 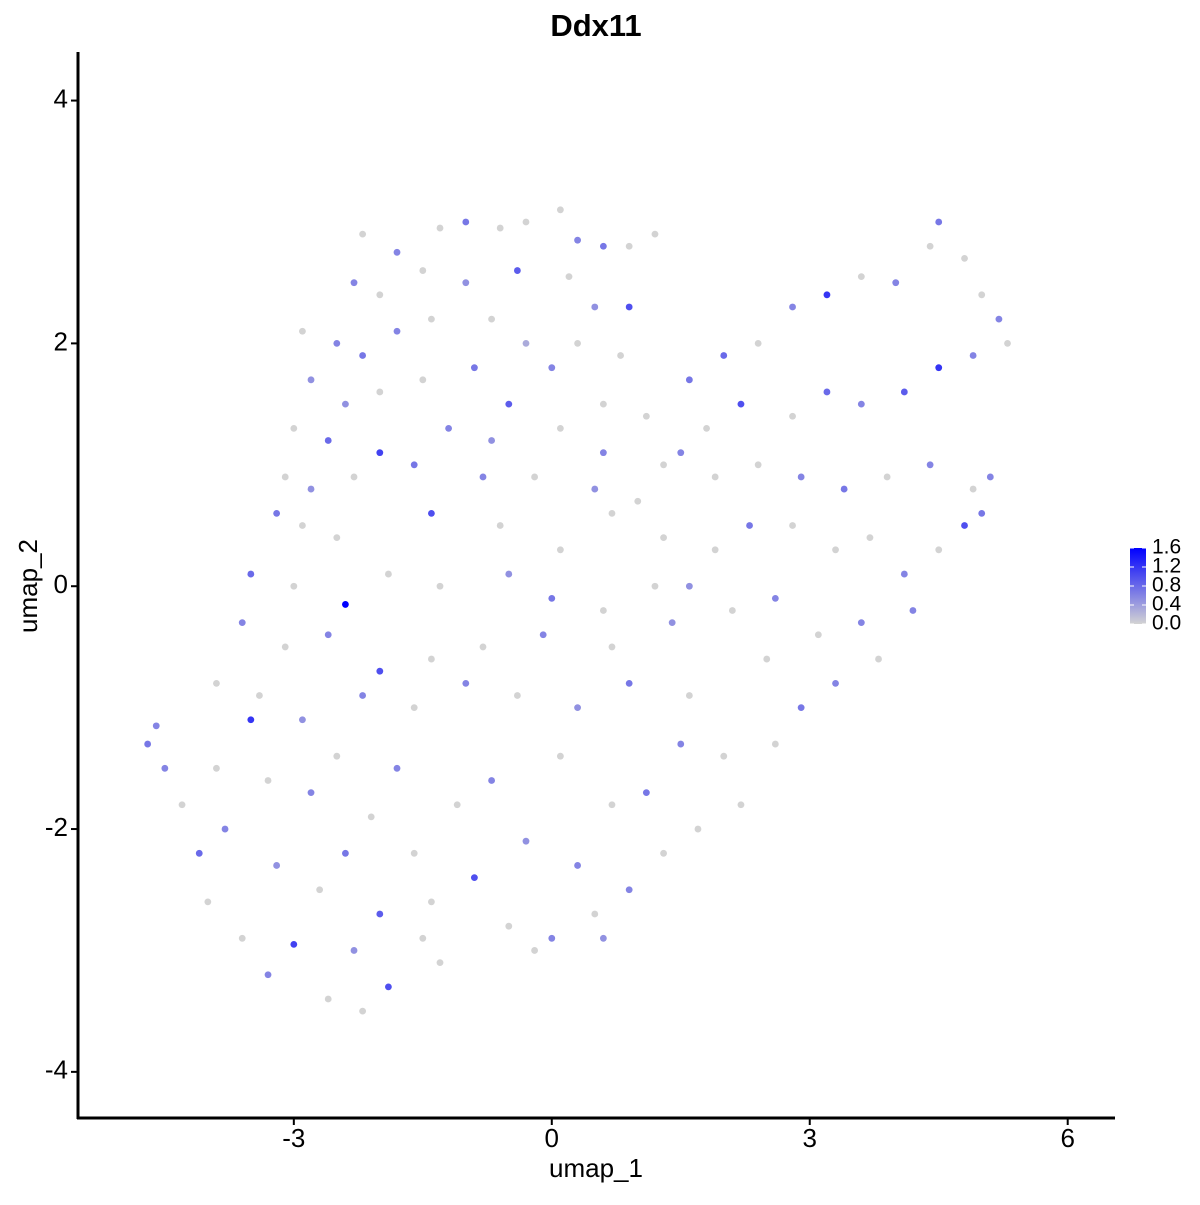 What do you see at coordinates (552, 1138) in the screenshot?
I see `x-tick-label: 0` at bounding box center [552, 1138].